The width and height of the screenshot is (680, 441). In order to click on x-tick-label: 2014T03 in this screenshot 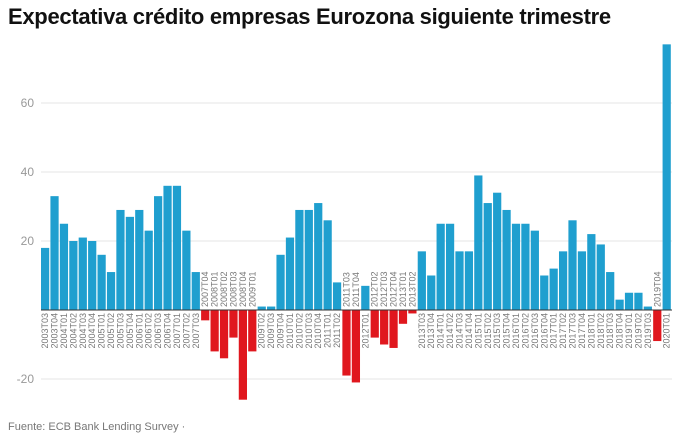, I will do `click(459, 331)`.